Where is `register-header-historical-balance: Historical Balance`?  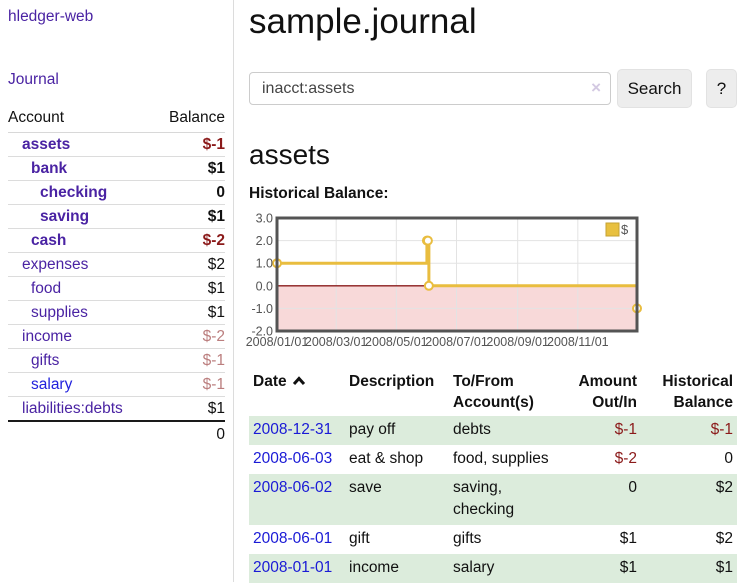 register-header-historical-balance: Historical Balance is located at coordinates (697, 392).